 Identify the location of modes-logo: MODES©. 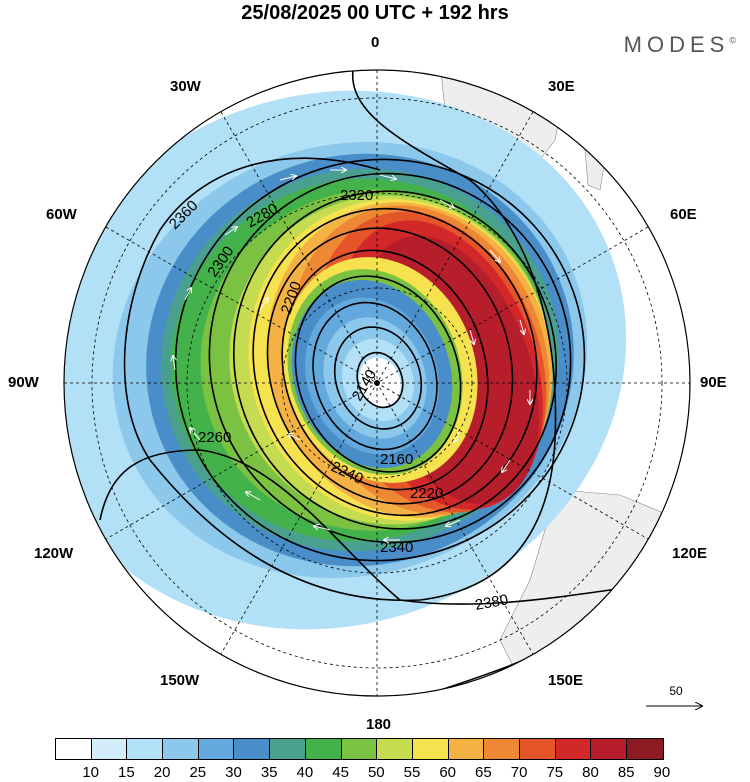
(679, 44).